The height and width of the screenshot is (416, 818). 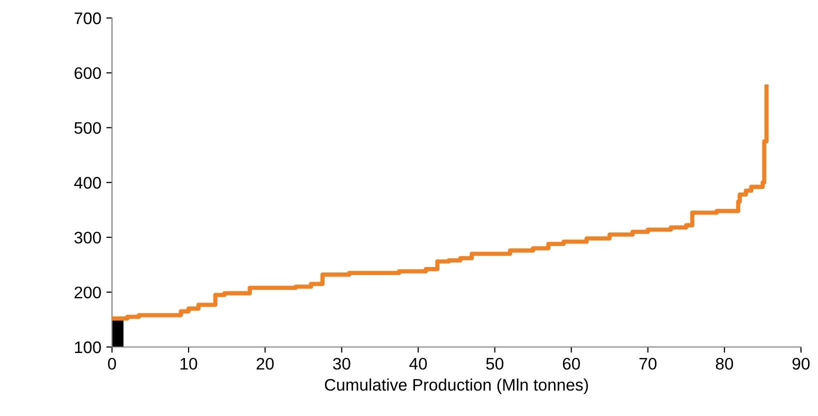 I want to click on x-tick-label: 0, so click(x=112, y=364).